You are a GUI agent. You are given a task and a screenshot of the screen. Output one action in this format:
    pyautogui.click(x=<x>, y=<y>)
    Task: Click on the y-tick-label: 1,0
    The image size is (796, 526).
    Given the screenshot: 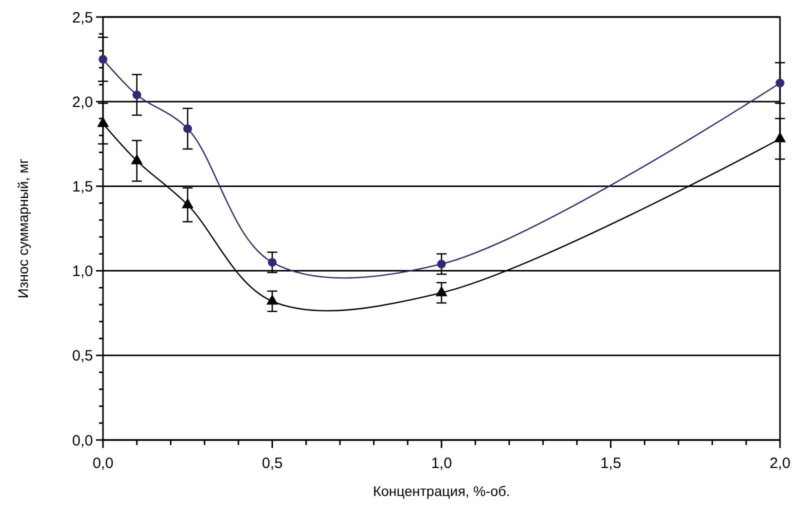 What is the action you would take?
    pyautogui.click(x=82, y=271)
    